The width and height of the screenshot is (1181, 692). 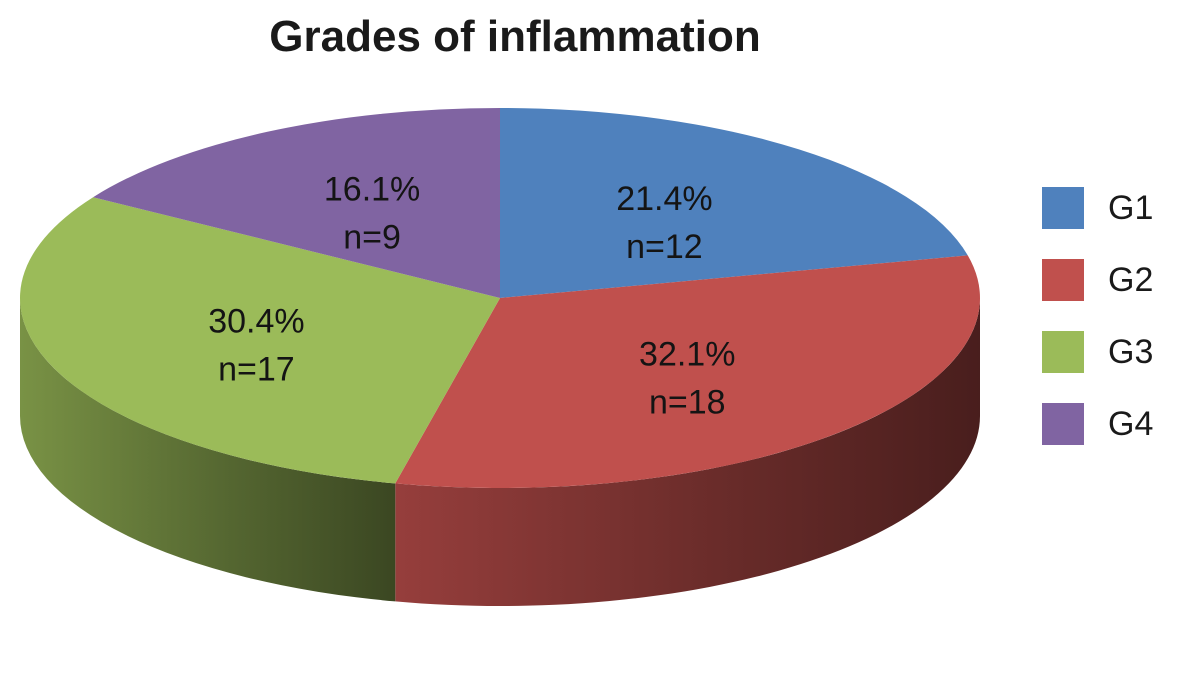 What do you see at coordinates (208, 450) in the screenshot?
I see `pie-side-g3` at bounding box center [208, 450].